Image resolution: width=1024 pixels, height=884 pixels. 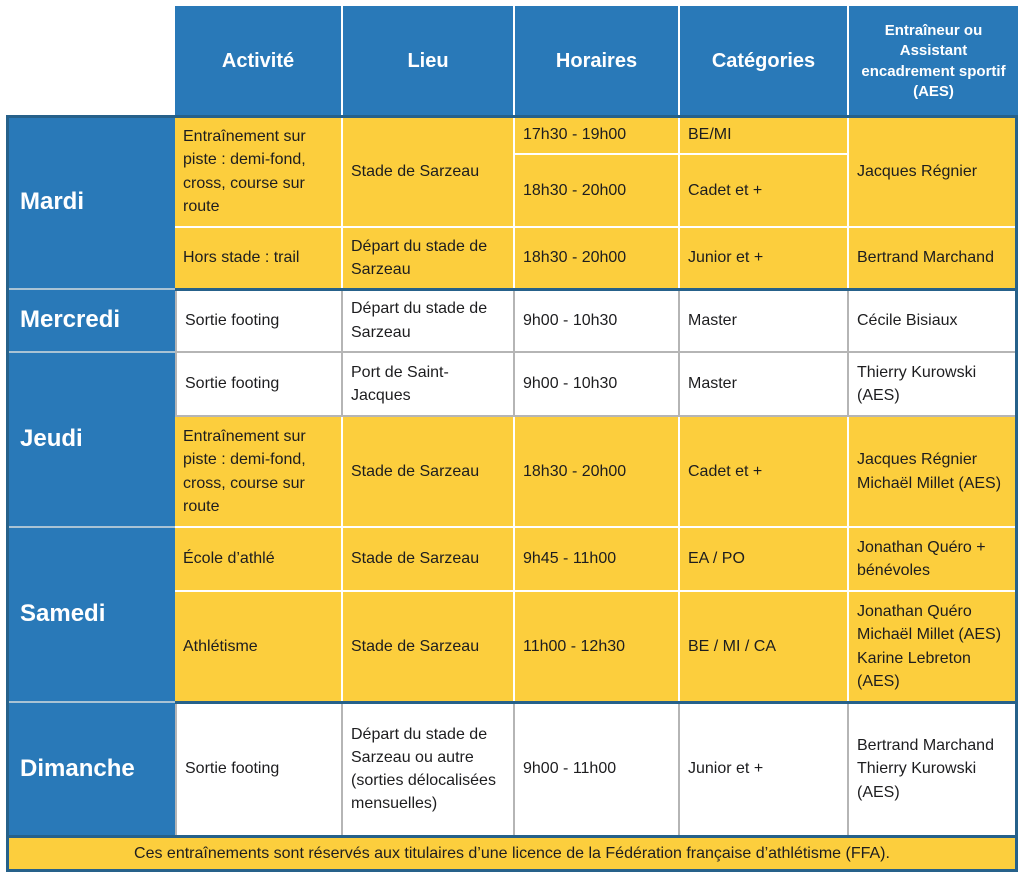 What do you see at coordinates (933, 385) in the screenshot?
I see `cell-jeudi-footing-coach: Thierry Kurowski (AES)` at bounding box center [933, 385].